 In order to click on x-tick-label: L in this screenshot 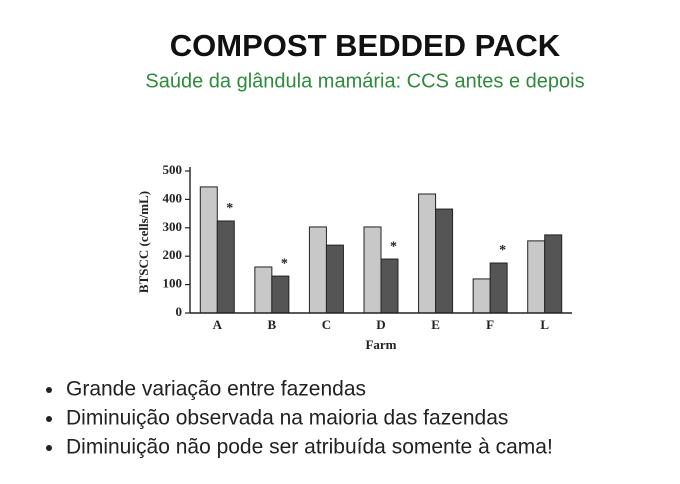, I will do `click(544, 324)`.